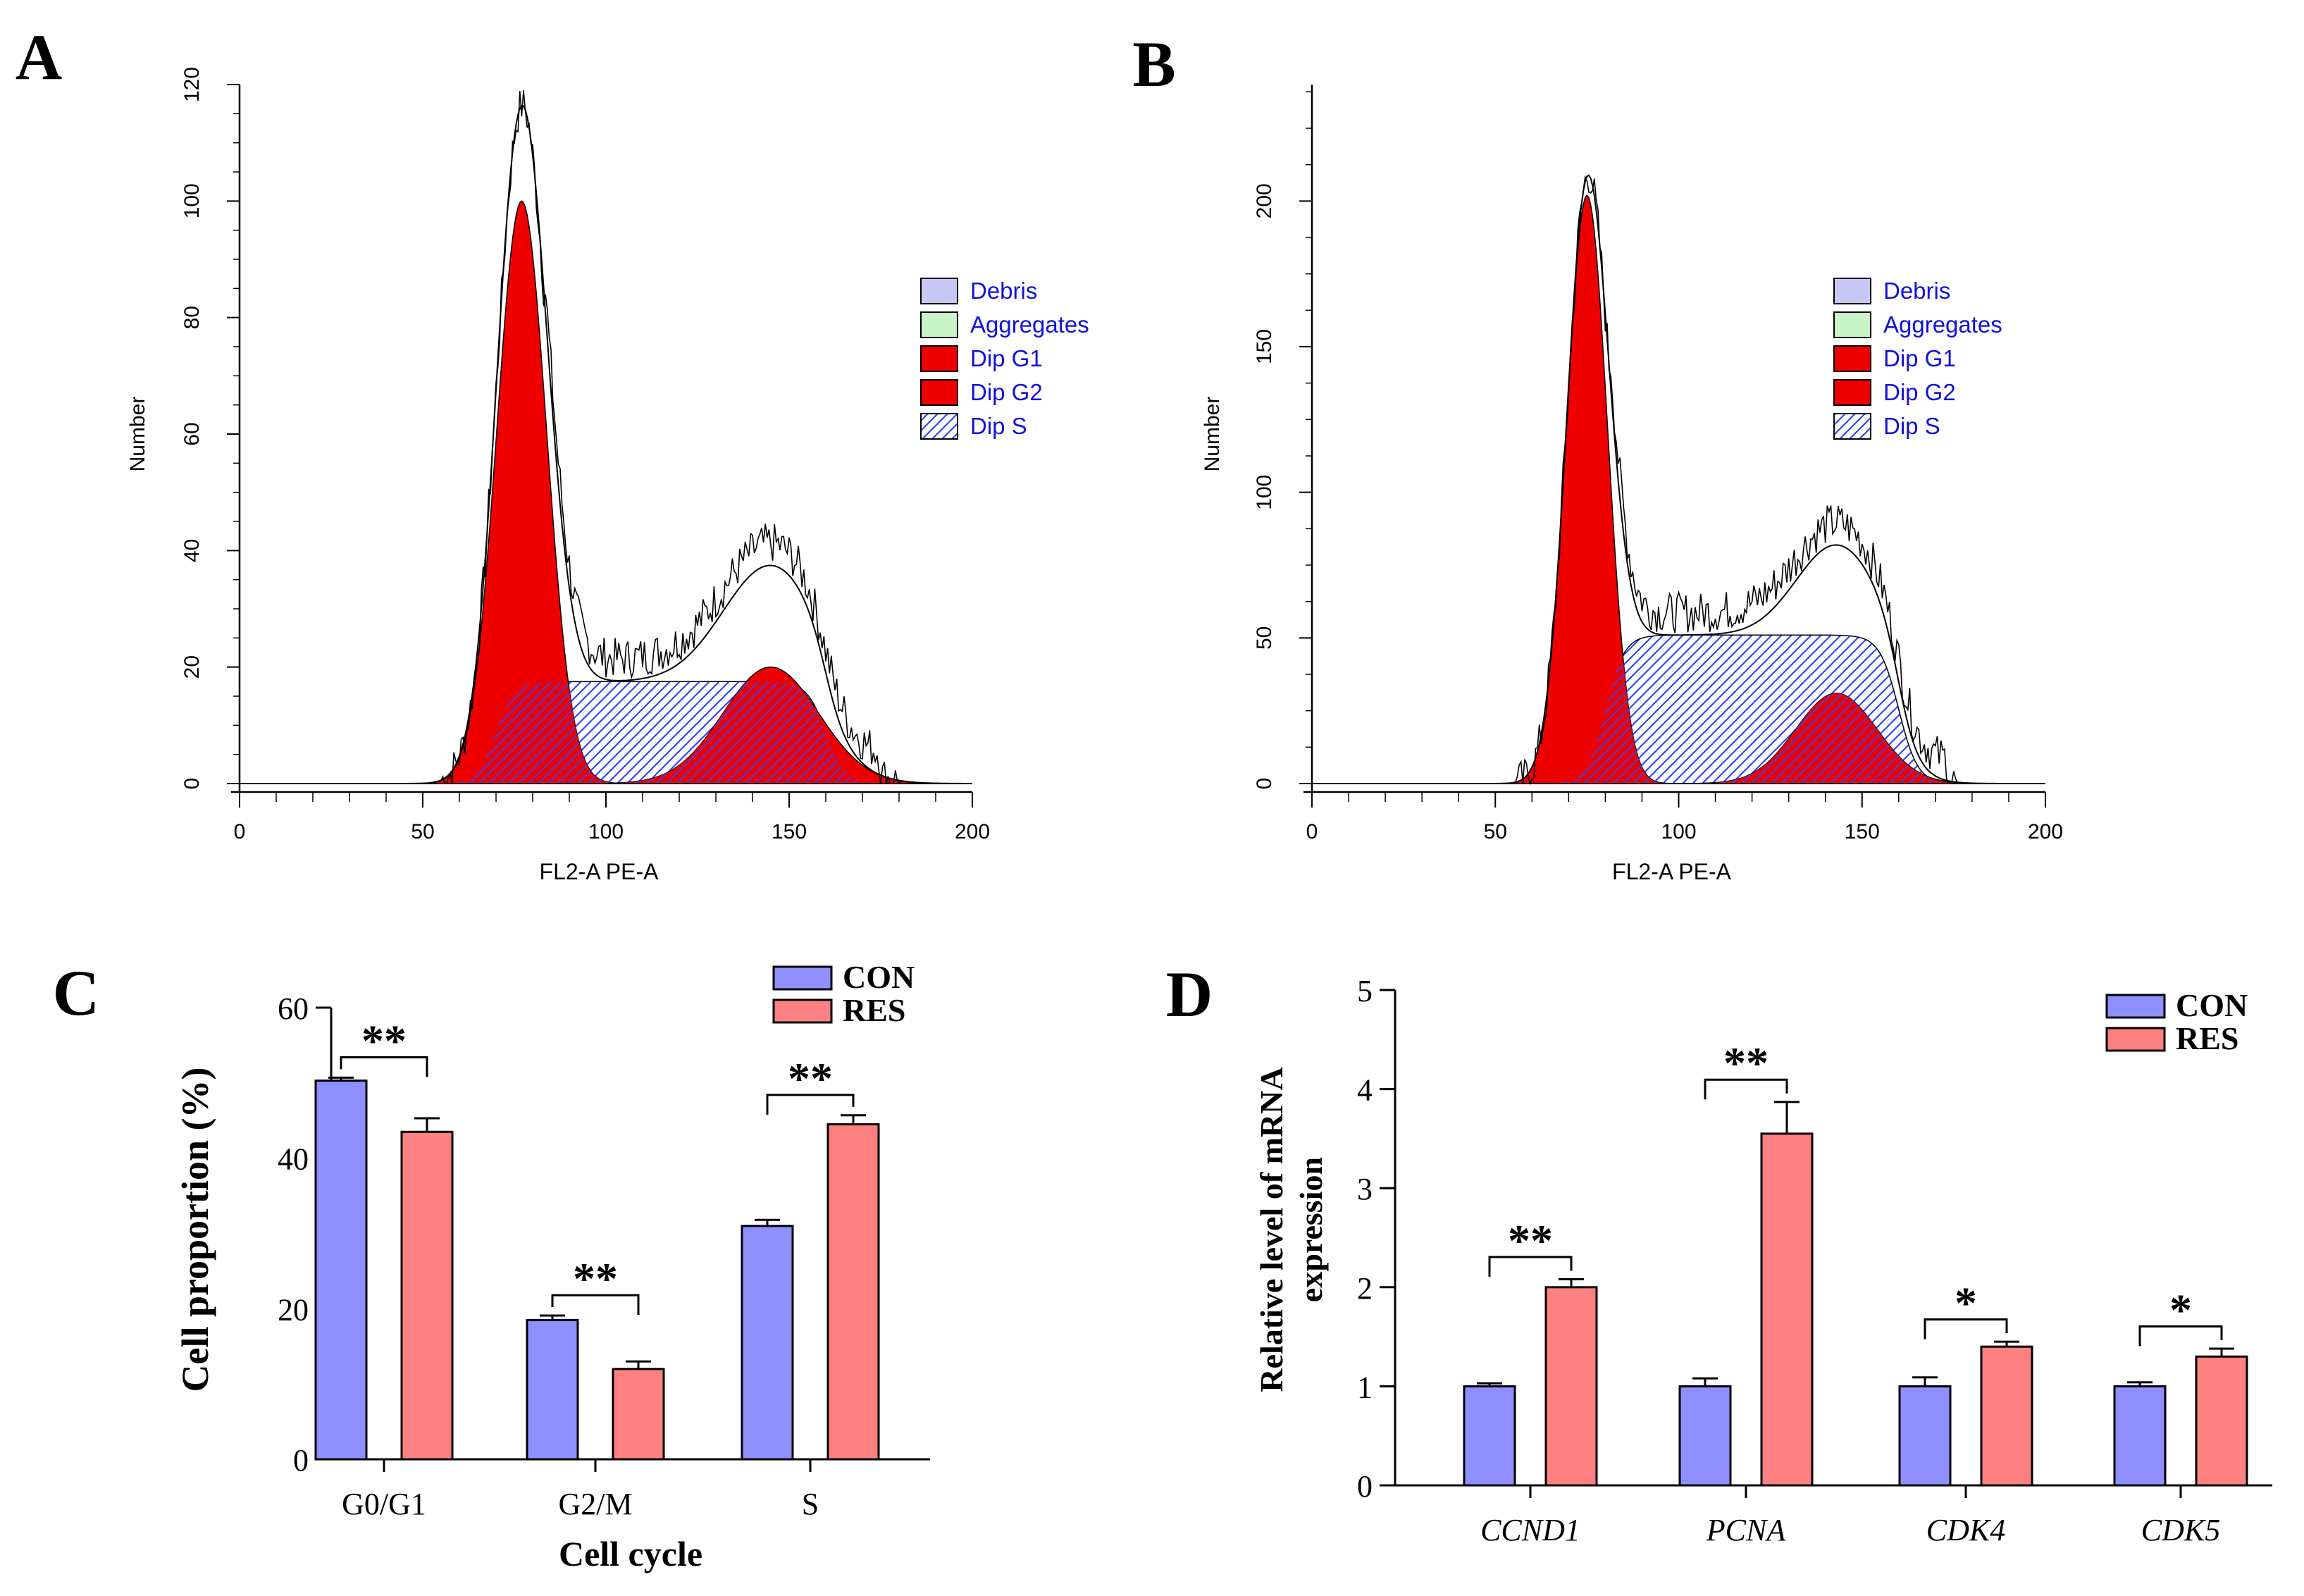  What do you see at coordinates (1965, 1530) in the screenshot?
I see `x-tick-label: CDK4` at bounding box center [1965, 1530].